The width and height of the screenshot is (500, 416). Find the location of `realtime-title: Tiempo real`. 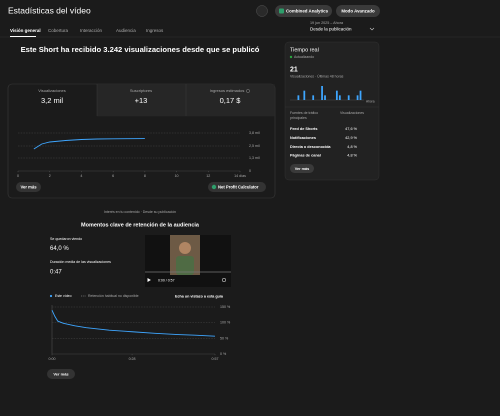

realtime-title: Tiempo real is located at coordinates (304, 50).